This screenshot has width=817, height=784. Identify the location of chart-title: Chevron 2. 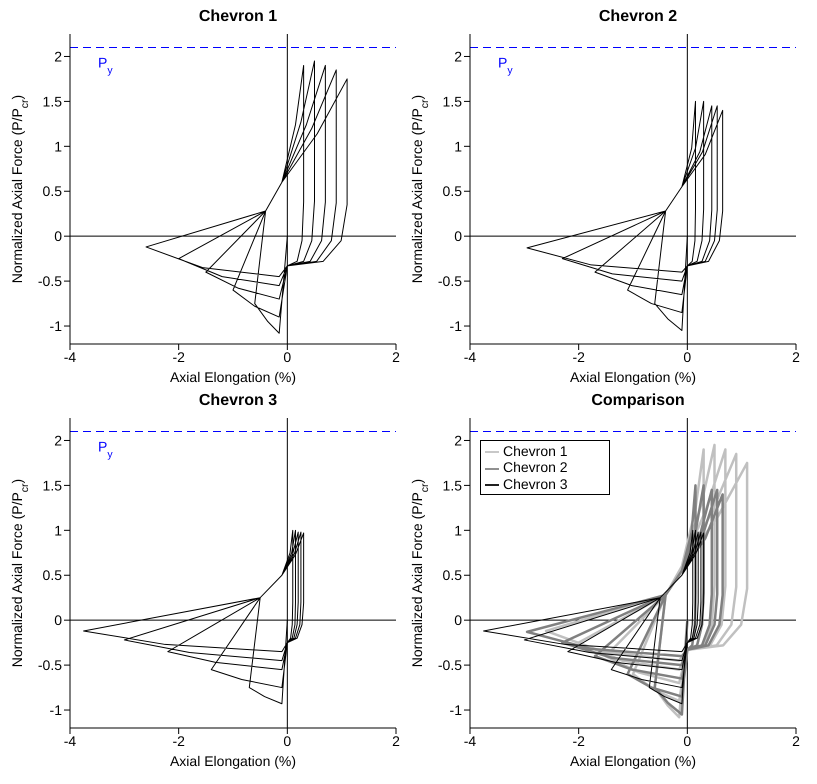
(638, 17).